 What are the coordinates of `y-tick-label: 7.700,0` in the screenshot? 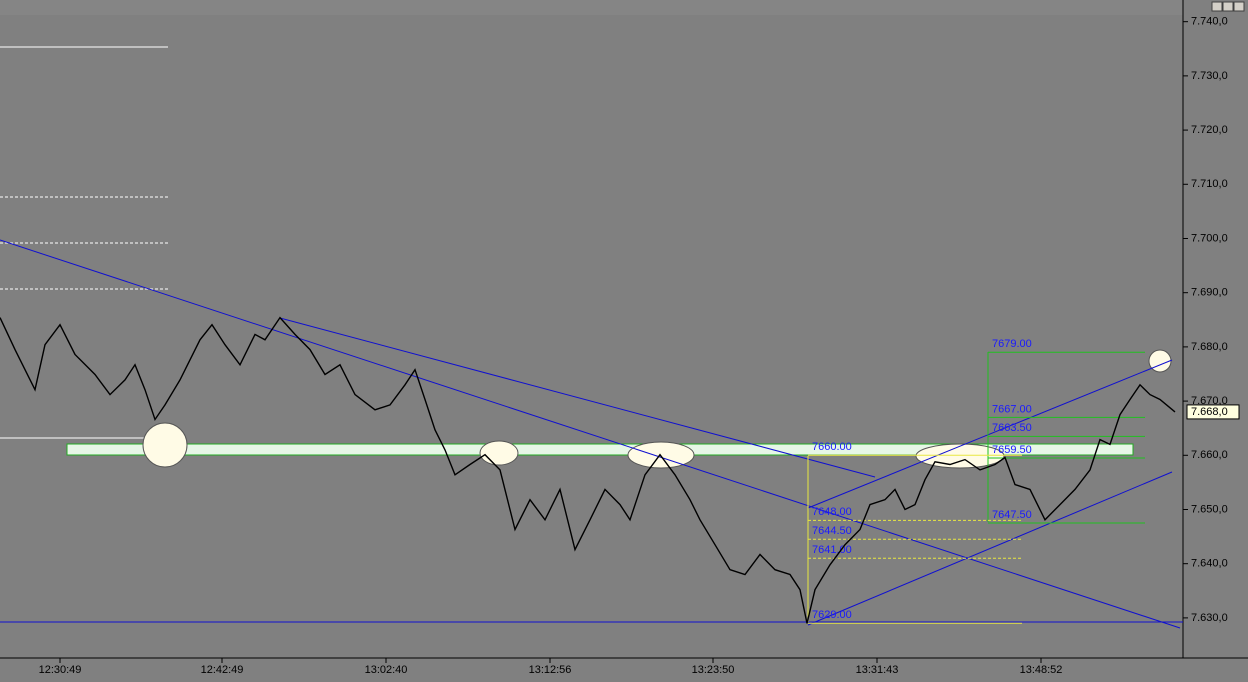 It's located at (1209, 238).